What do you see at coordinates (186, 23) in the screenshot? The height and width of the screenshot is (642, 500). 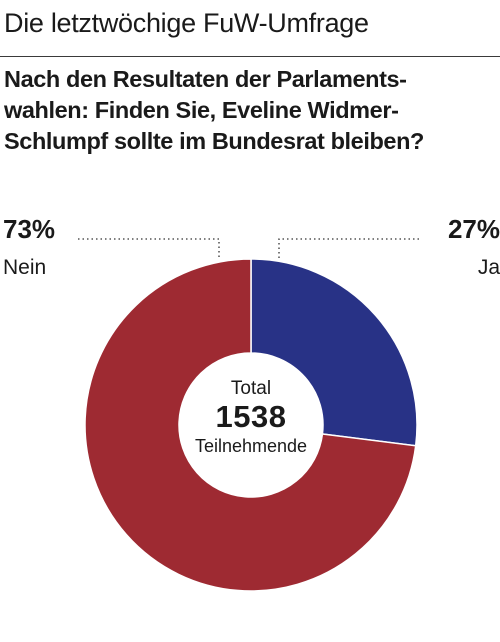 I see `kicker-title: Die letztwöchige FuW-Umfrage` at bounding box center [186, 23].